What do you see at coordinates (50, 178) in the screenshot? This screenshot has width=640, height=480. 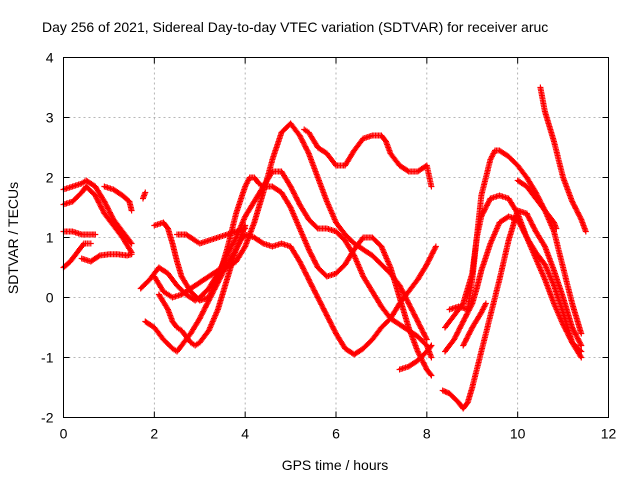 I see `y-tick-label: 2` at bounding box center [50, 178].